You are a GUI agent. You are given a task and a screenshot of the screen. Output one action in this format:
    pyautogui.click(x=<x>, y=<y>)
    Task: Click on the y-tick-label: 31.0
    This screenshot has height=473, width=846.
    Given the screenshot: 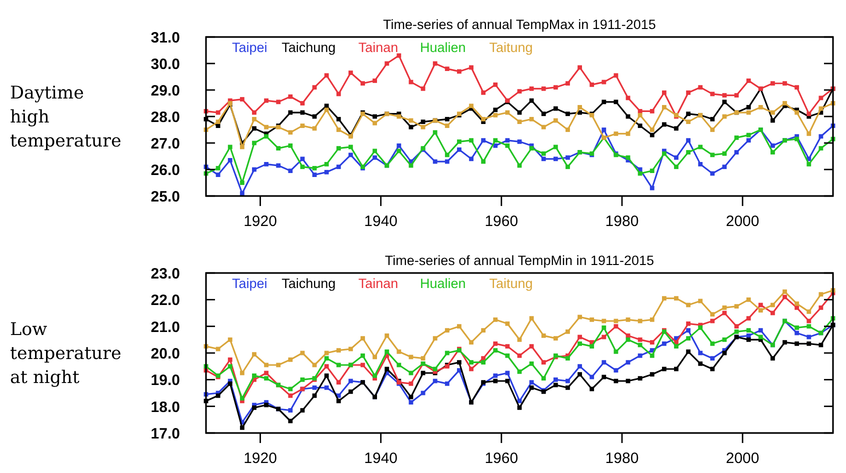 What is the action you would take?
    pyautogui.click(x=165, y=38)
    